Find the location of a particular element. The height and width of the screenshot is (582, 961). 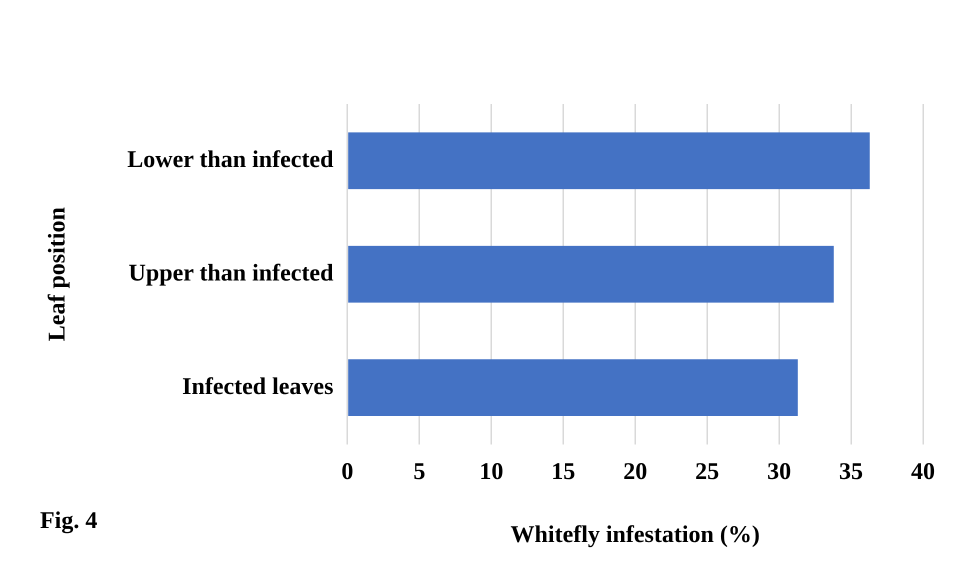

x-tick-label: 15 is located at coordinates (563, 472).